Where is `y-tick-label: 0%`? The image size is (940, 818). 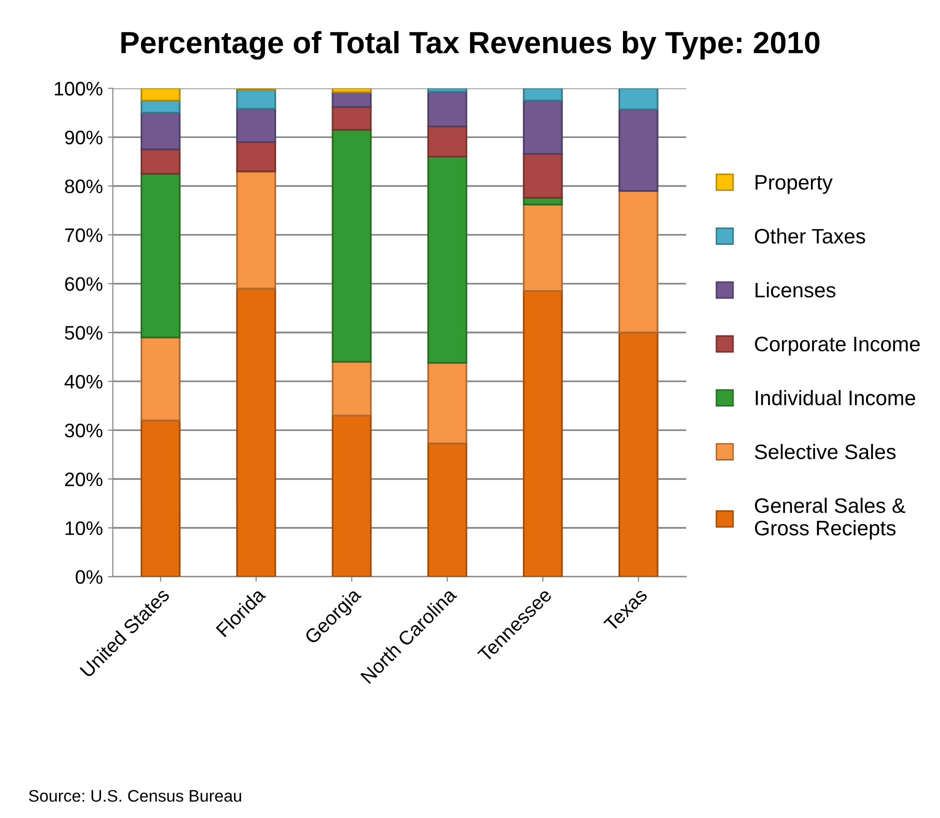
y-tick-label: 0% is located at coordinates (89, 577).